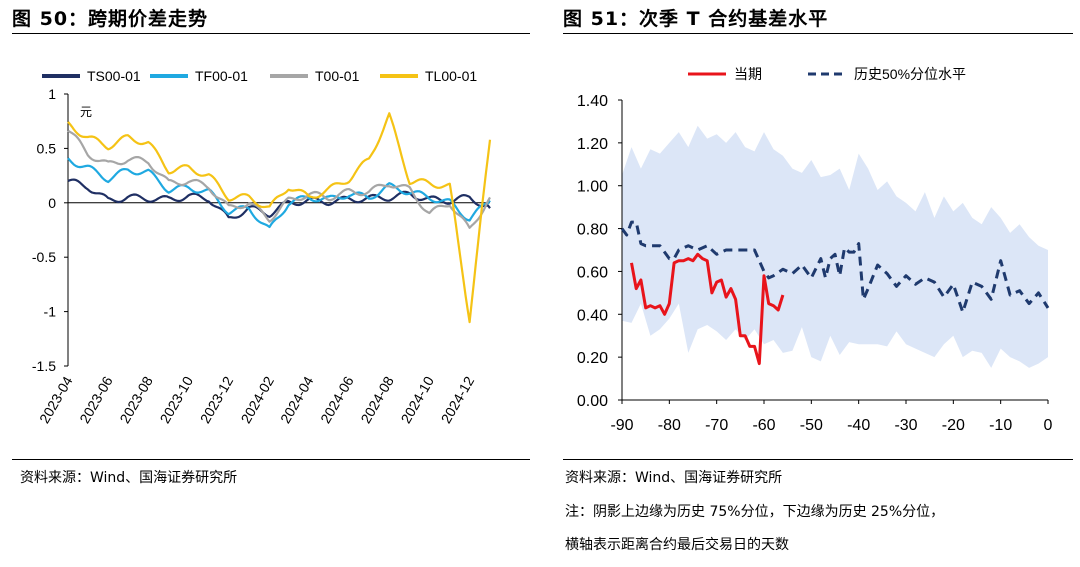 Image resolution: width=1080 pixels, height=567 pixels. What do you see at coordinates (47, 148) in the screenshot?
I see `left-y-tick-label: 0.5` at bounding box center [47, 148].